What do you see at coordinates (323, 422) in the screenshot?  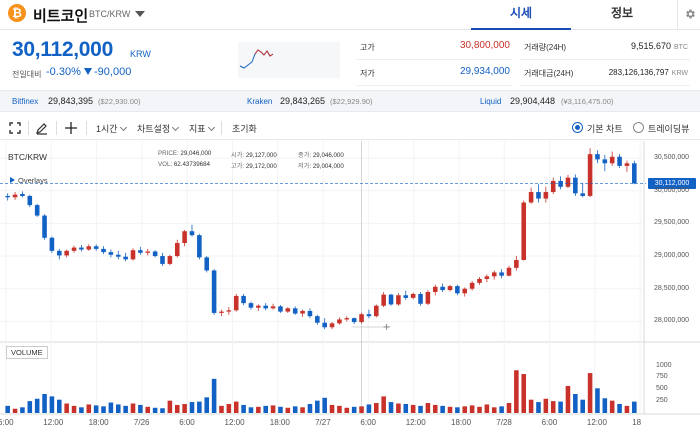 I see `time-axis-label: 7/27` at bounding box center [323, 422].